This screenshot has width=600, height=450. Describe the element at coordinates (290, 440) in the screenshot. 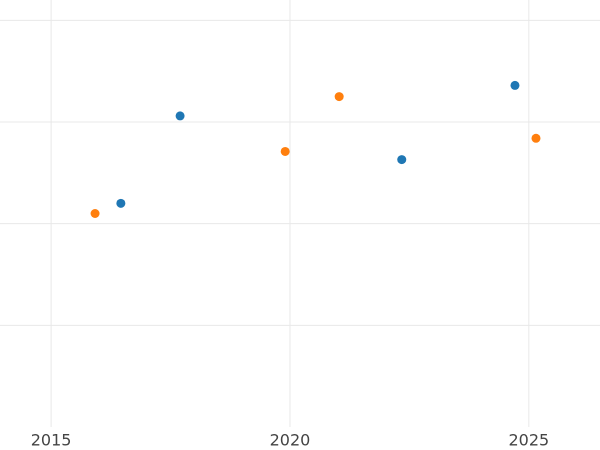

I see `x-tick-label: 2020` at that location.